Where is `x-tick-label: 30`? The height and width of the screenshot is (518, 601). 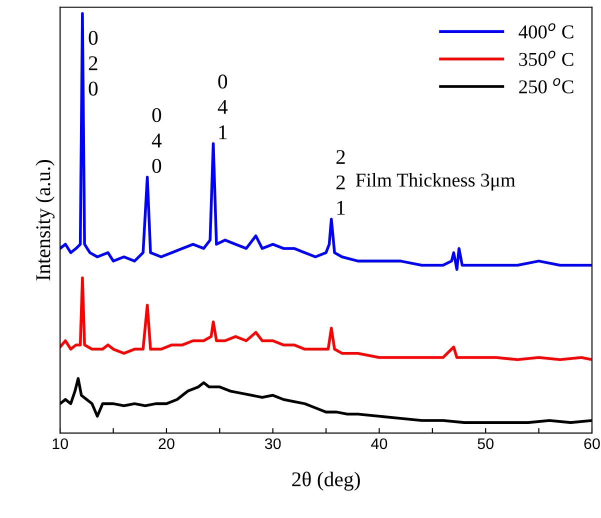
x-tick-label: 30 is located at coordinates (272, 444).